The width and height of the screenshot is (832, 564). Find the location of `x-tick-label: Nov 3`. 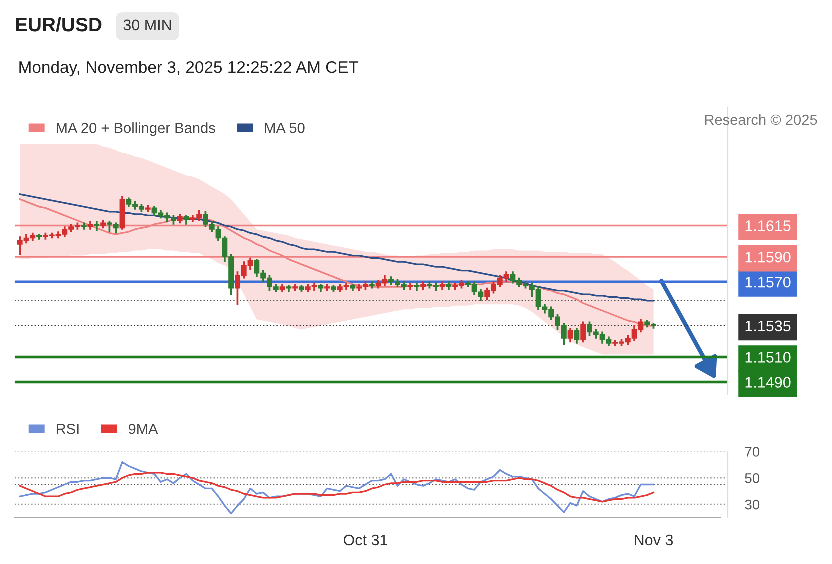

x-tick-label: Nov 3 is located at coordinates (654, 540).